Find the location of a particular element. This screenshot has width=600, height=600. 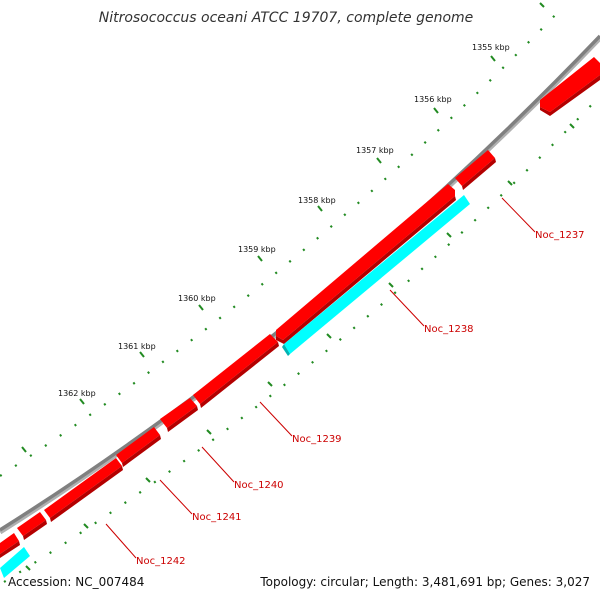

tick-label: 1361 kbp is located at coordinates (137, 346).